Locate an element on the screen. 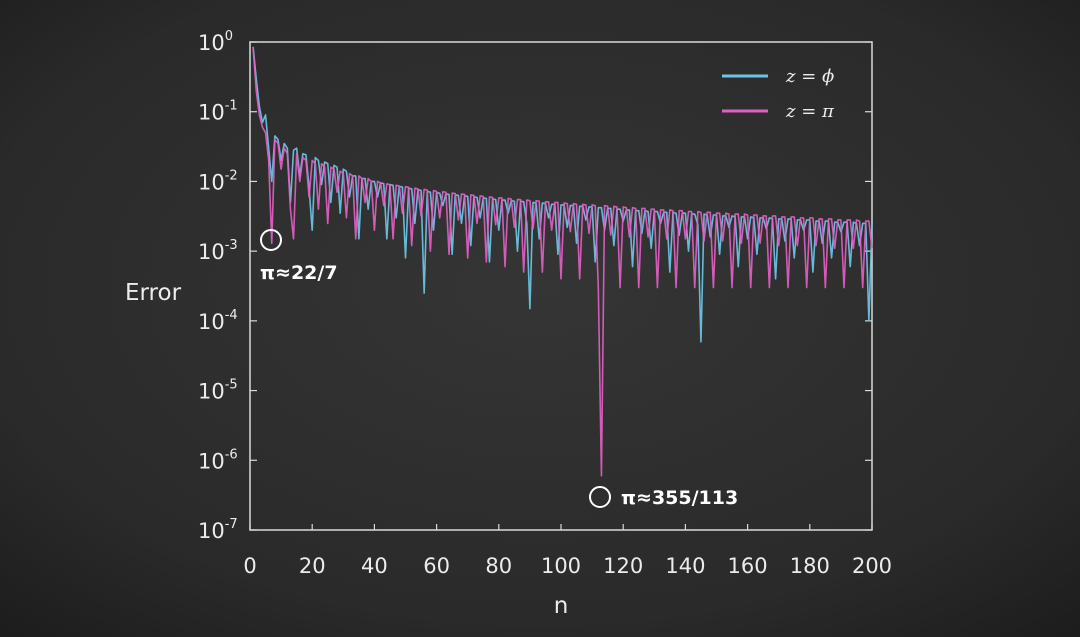  x-axis: 0 20 40 60 80 100 120 140 160 180 200 is located at coordinates (567, 551).